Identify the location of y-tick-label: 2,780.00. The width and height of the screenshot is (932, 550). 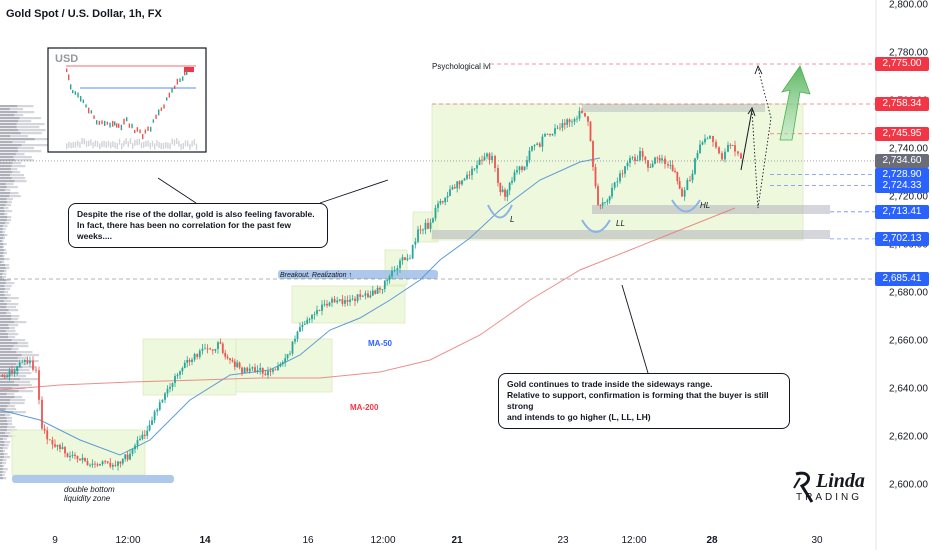
(908, 53).